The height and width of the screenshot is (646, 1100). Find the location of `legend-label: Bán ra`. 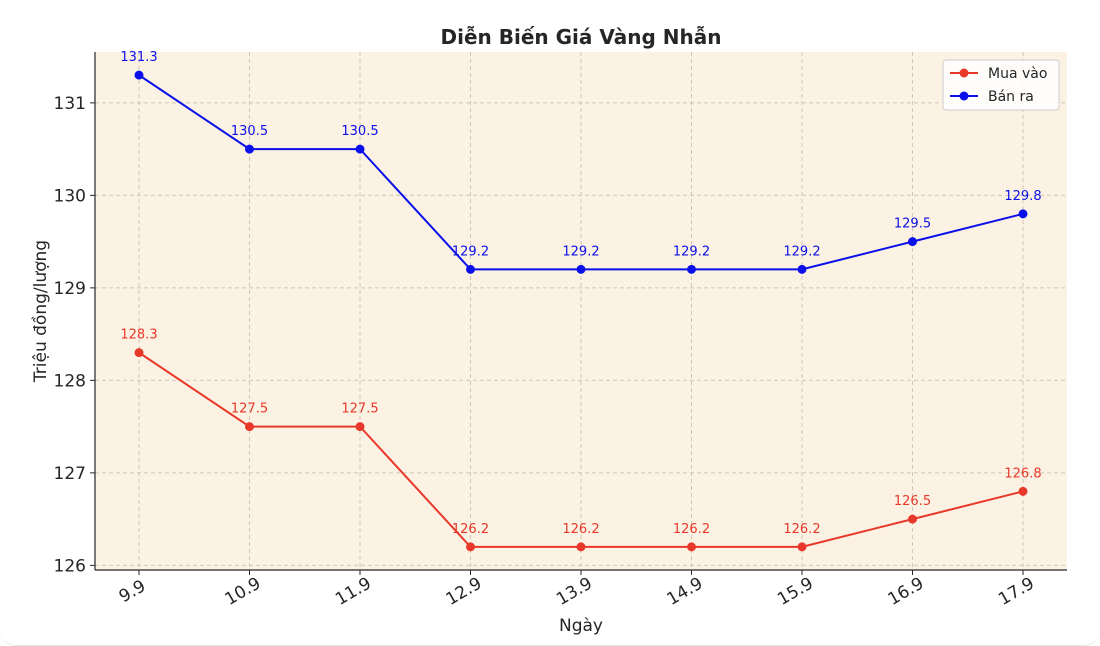

legend-label: Bán ra is located at coordinates (1011, 97).